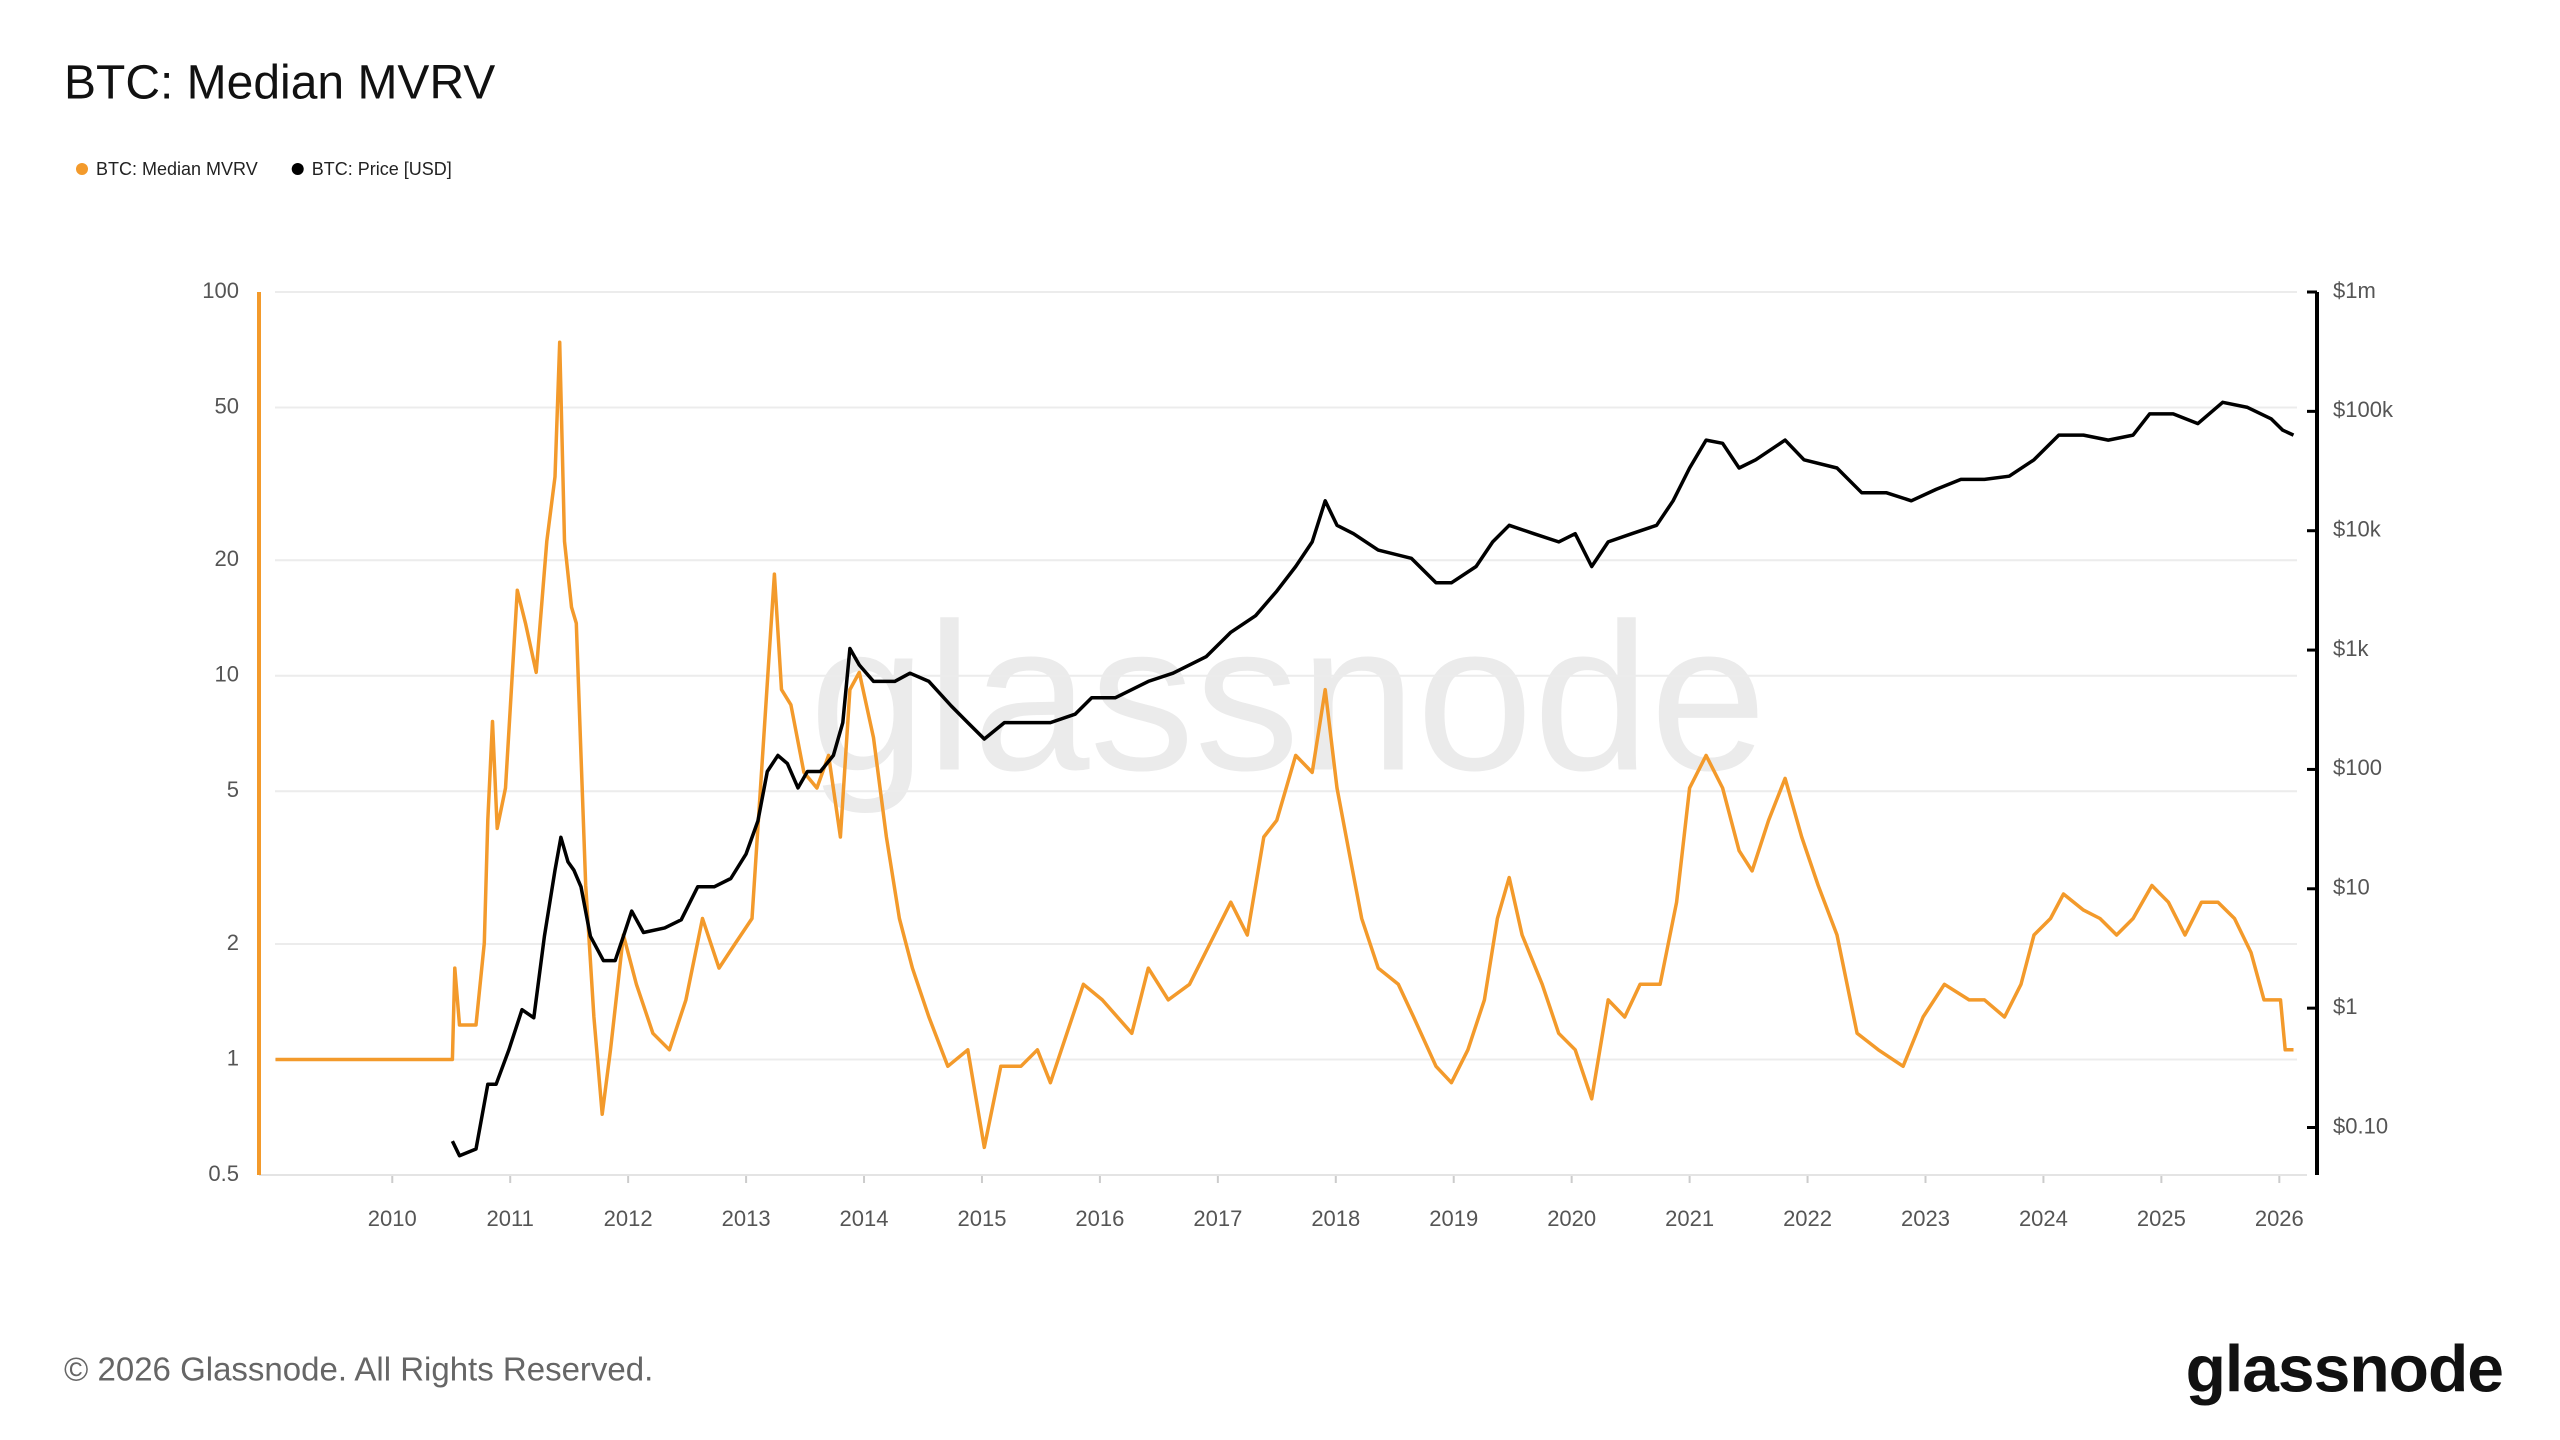 Image resolution: width=2560 pixels, height=1440 pixels. What do you see at coordinates (2360, 1125) in the screenshot?
I see `y2-tick-label: $0.10` at bounding box center [2360, 1125].